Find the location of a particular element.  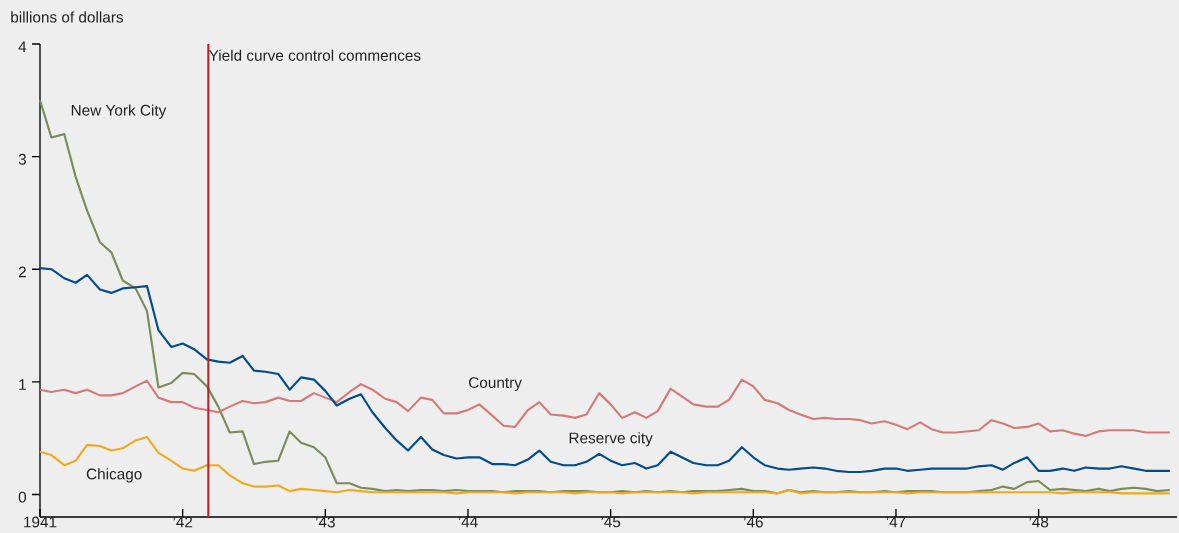

x-tick-label: ’47 is located at coordinates (896, 522).